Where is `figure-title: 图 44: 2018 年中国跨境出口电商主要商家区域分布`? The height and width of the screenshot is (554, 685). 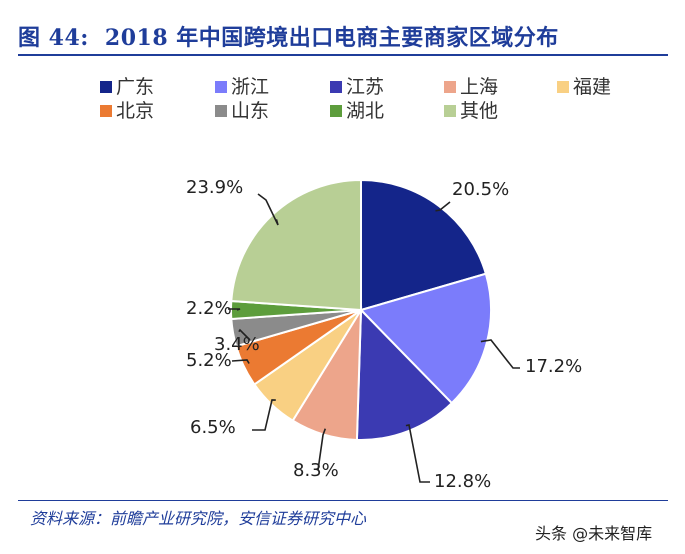 figure-title: 图 44: 2018 年中国跨境出口电商主要商家区域分布 is located at coordinates (288, 36).